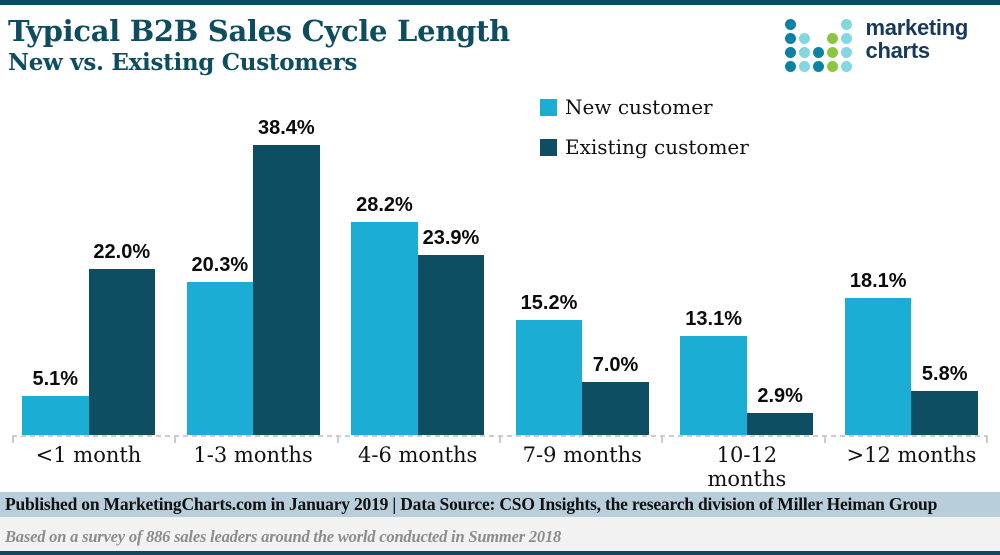  Describe the element at coordinates (582, 455) in the screenshot. I see `x-axis-label: 7-9 months` at that location.